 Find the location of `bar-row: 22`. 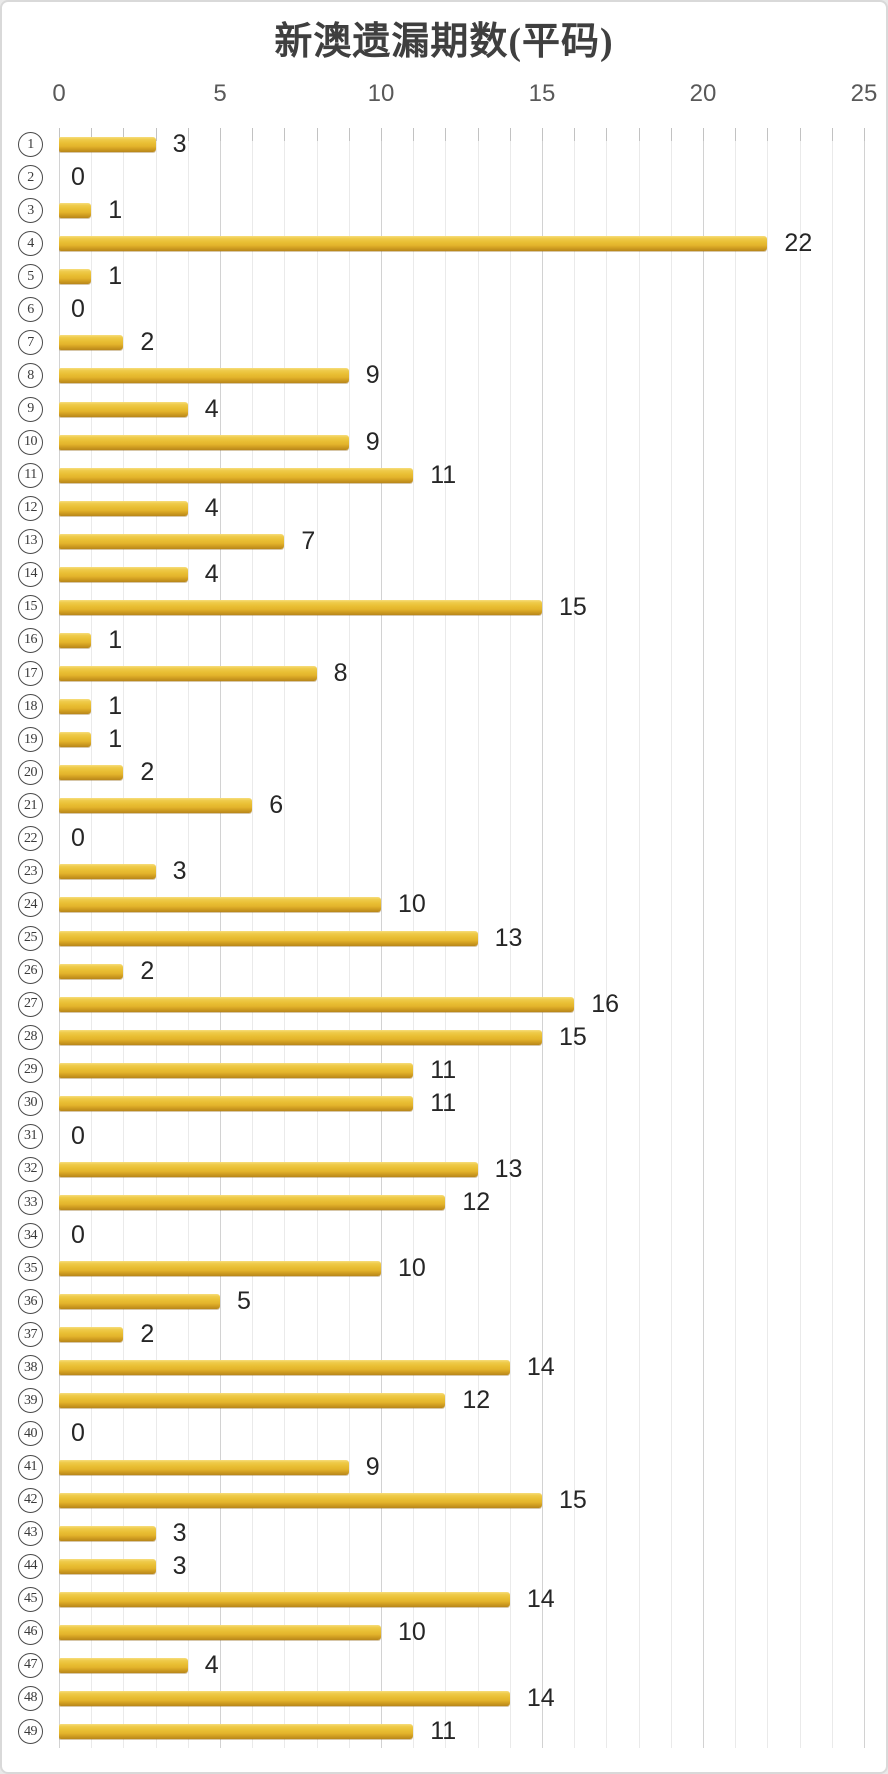

bar-row: 22 is located at coordinates (462, 243).